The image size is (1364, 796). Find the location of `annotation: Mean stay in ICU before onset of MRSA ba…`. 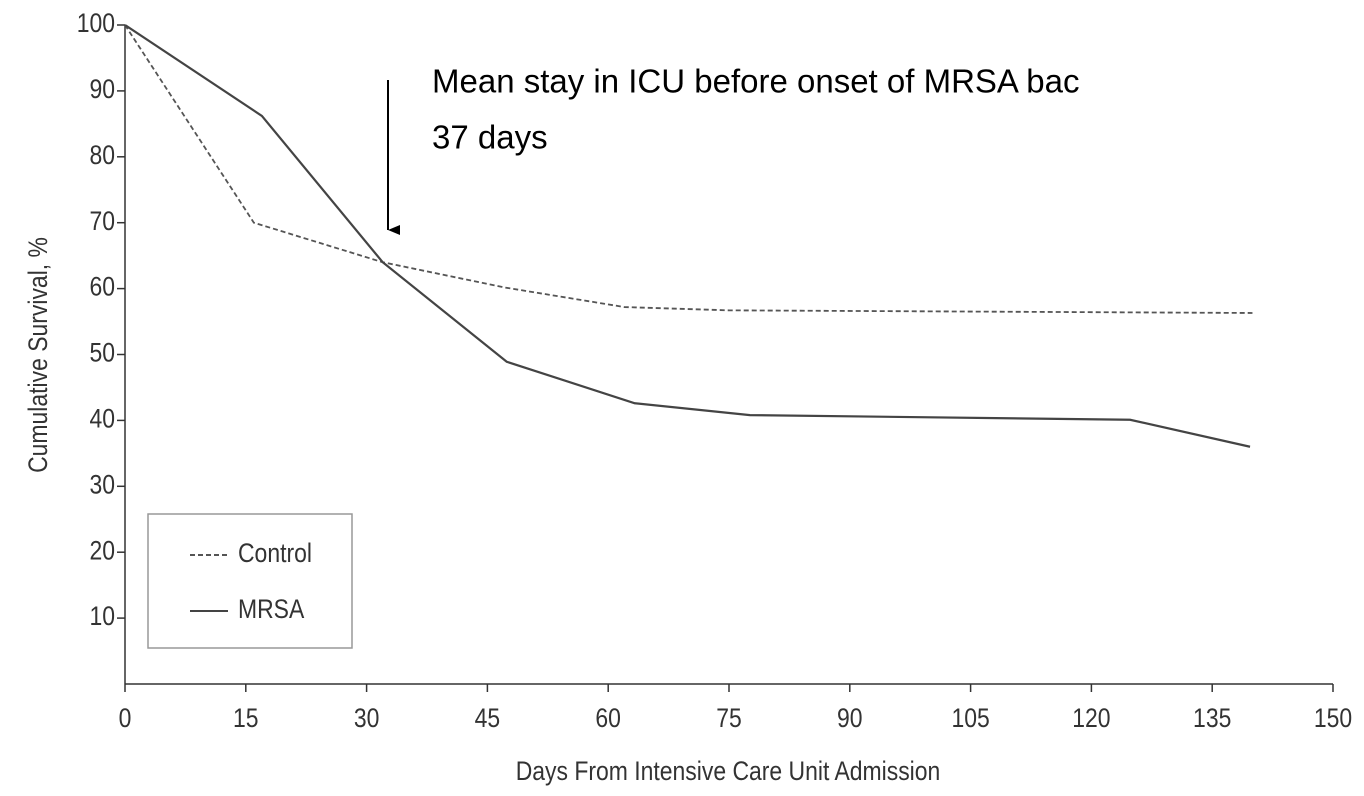

annotation: Mean stay in ICU before onset of MRSA ba… is located at coordinates (755, 81).